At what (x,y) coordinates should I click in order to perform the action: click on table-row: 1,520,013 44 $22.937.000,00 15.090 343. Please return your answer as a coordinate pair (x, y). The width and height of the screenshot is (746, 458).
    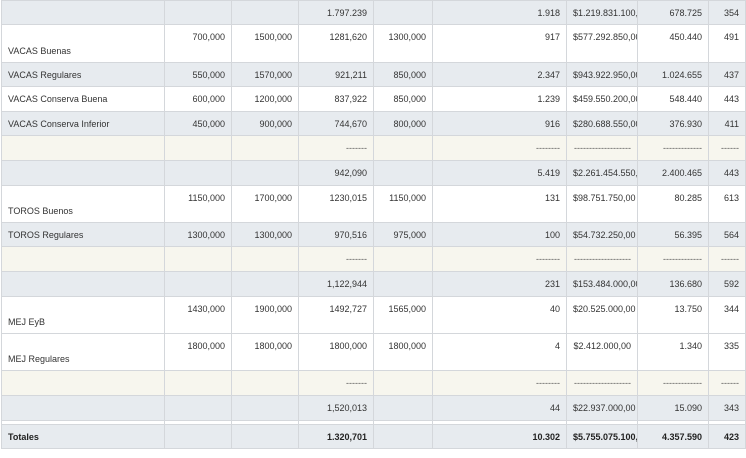
    Looking at the image, I should click on (373, 408).